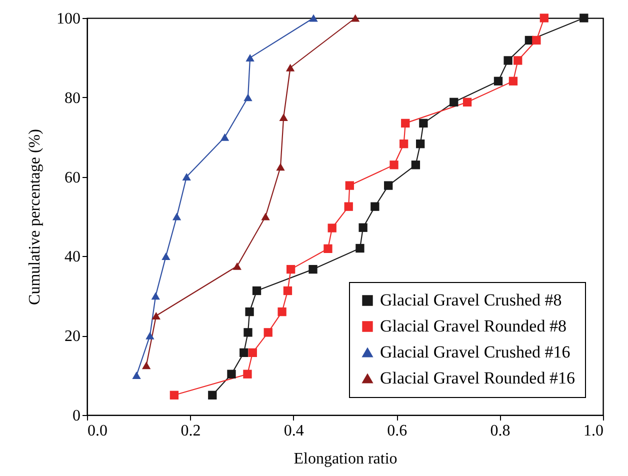  What do you see at coordinates (72, 98) in the screenshot?
I see `y-tick-label: 80` at bounding box center [72, 98].